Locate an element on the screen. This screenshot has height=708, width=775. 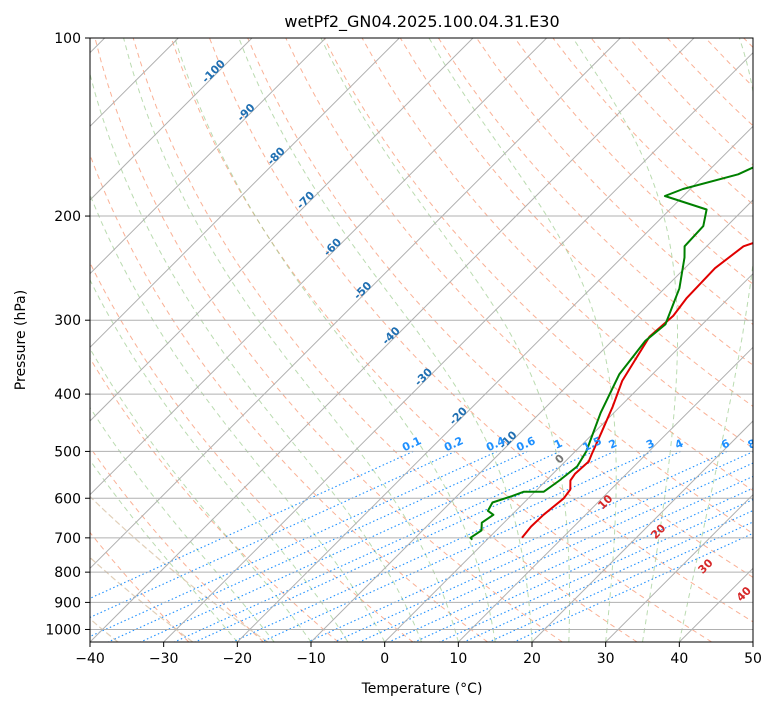
x-tick-label: −30 is located at coordinates (164, 659).